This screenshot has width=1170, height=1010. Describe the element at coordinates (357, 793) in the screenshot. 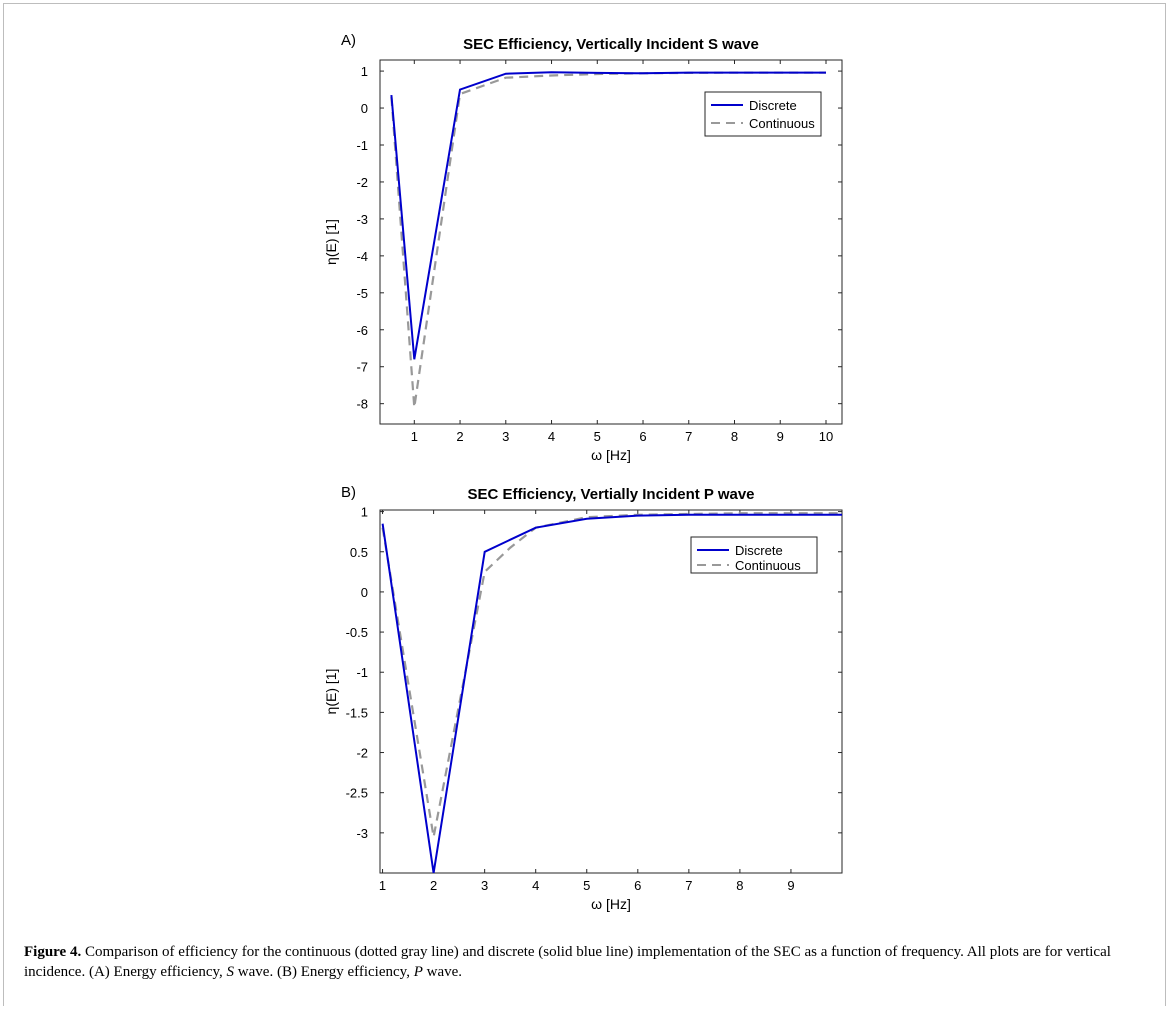

I see `panel-2-ytick-label: -2.5` at that location.